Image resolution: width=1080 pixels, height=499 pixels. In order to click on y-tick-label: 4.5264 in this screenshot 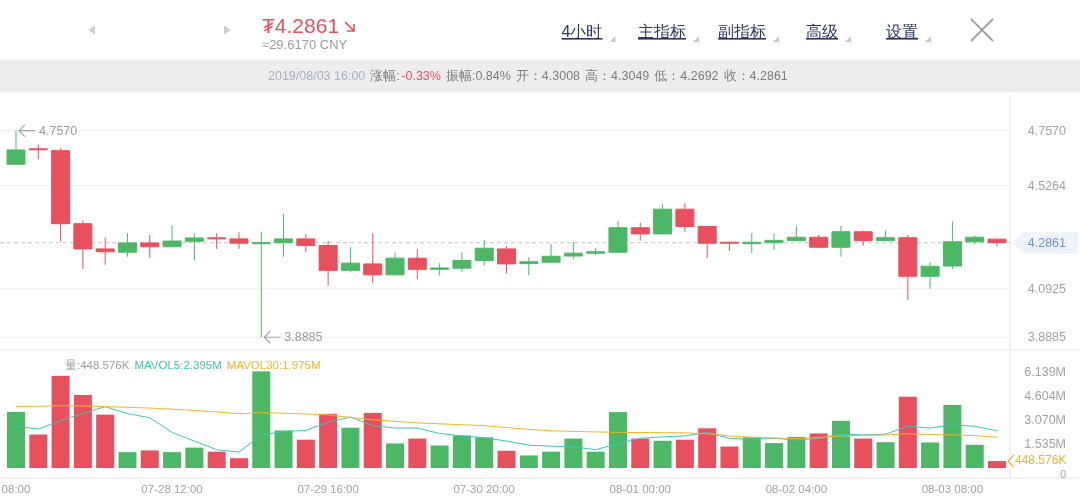, I will do `click(1047, 185)`.